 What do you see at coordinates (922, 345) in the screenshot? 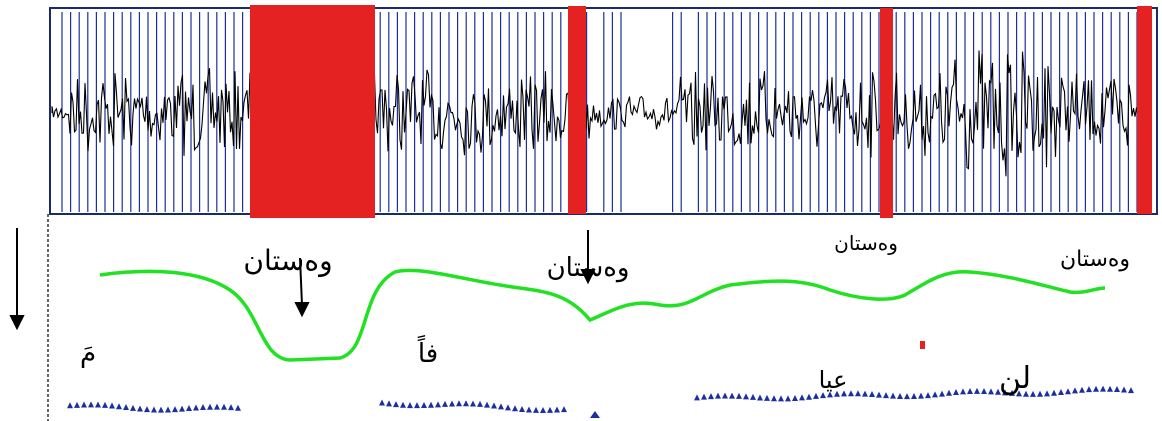
I see `red-dot` at bounding box center [922, 345].